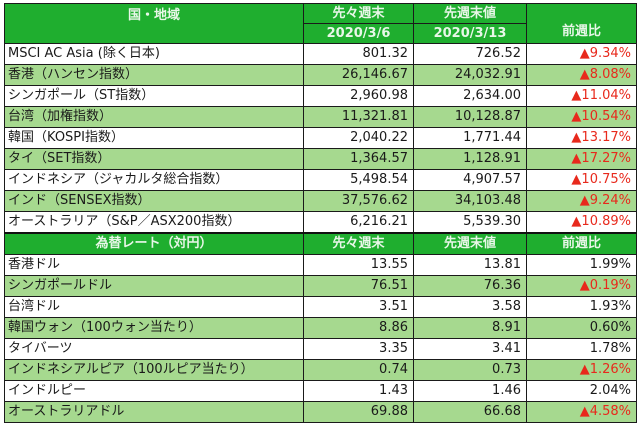 Image resolution: width=640 pixels, height=431 pixels. I want to click on row-change-value: ▲8.08%, so click(581, 75).